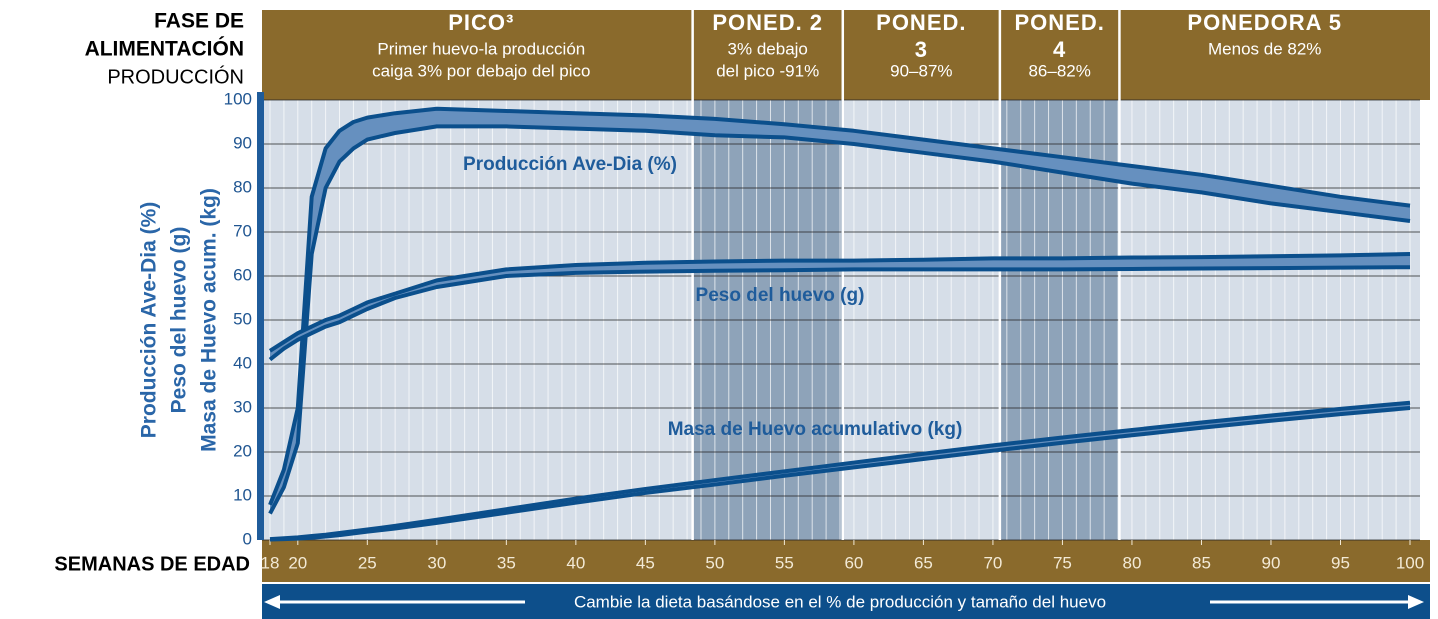 This screenshot has height=619, width=1438. I want to click on phase-header, so click(846, 55).